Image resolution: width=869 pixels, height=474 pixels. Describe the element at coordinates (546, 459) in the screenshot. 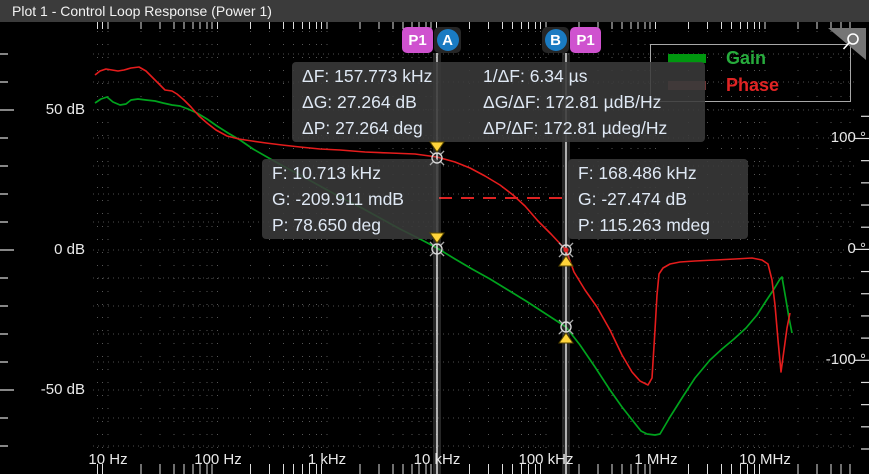

I see `x-axis-label-100khz: 100 kHz` at that location.